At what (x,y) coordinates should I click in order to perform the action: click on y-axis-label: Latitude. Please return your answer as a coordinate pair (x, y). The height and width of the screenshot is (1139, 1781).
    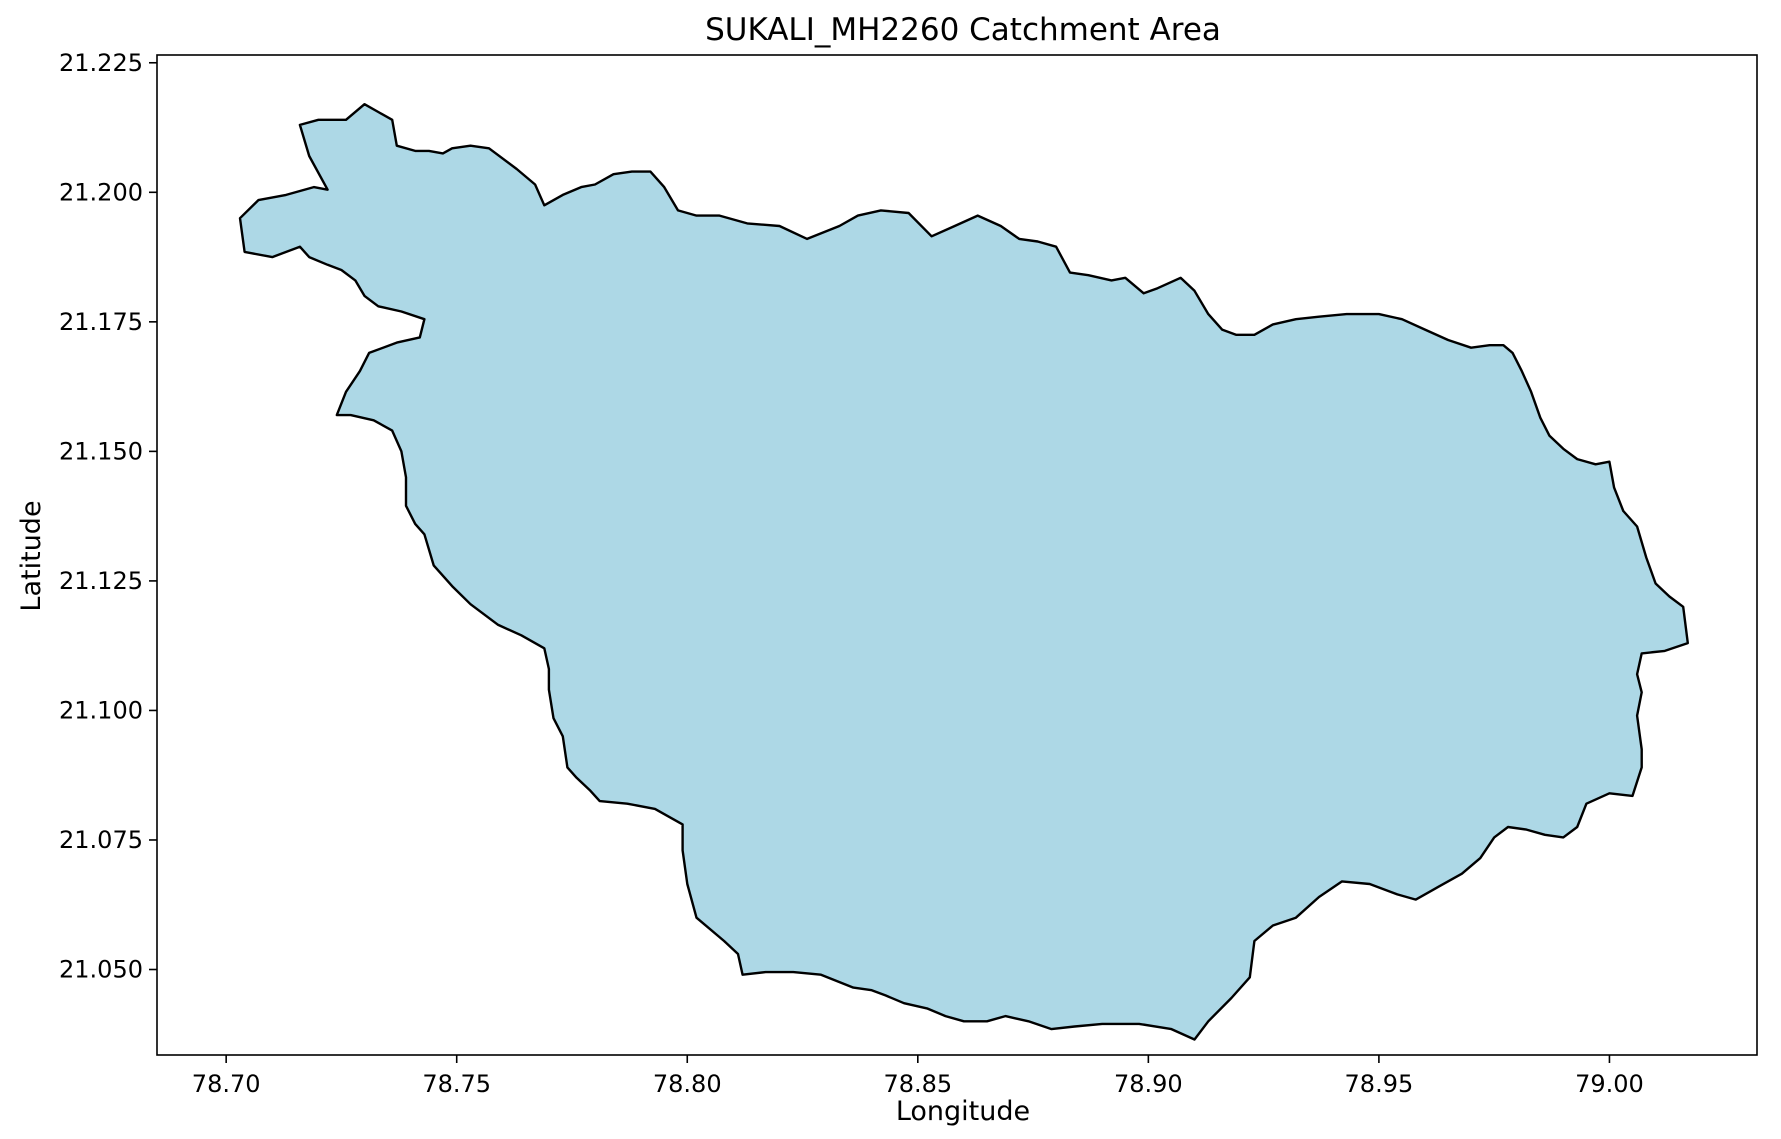
    Looking at the image, I should click on (31, 555).